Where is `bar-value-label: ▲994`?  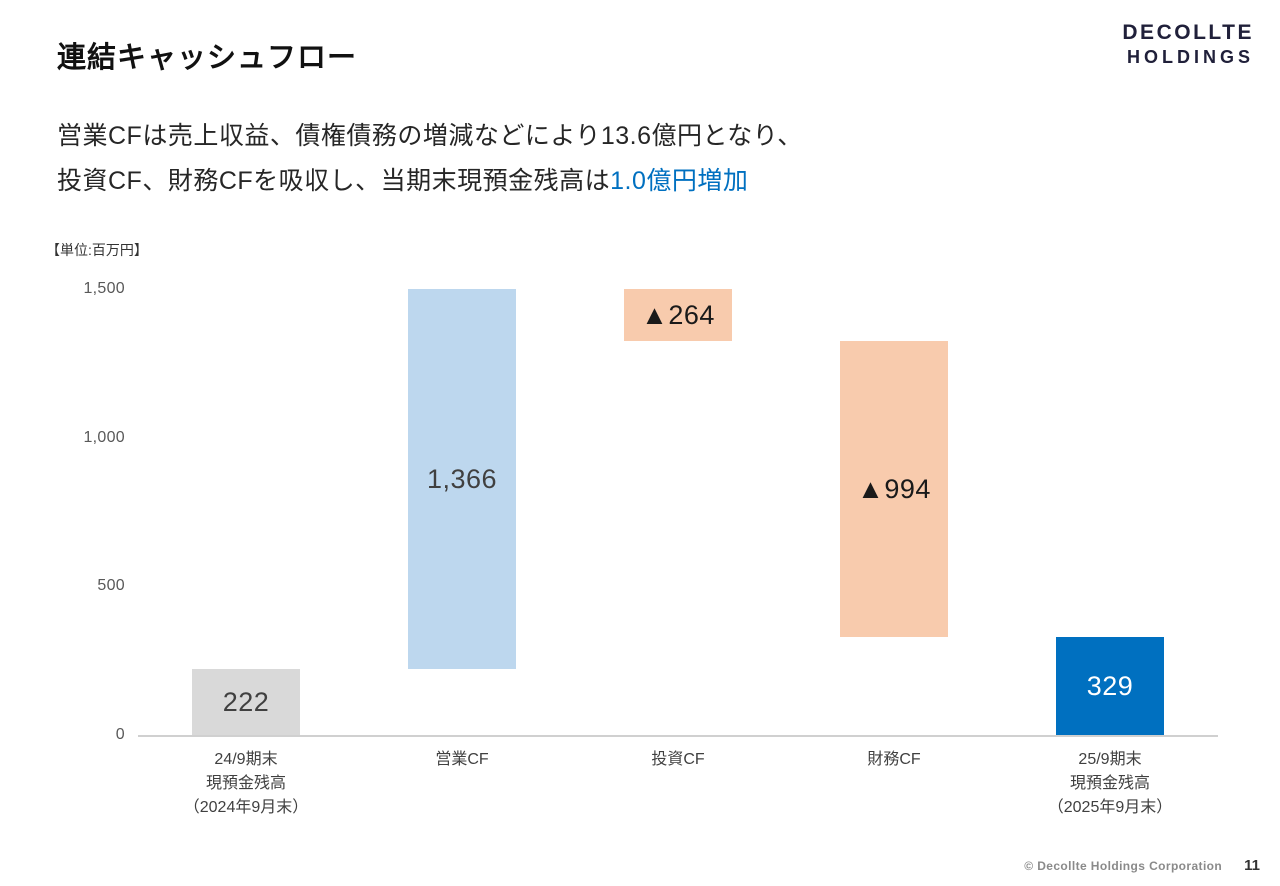 bar-value-label: ▲994 is located at coordinates (894, 488).